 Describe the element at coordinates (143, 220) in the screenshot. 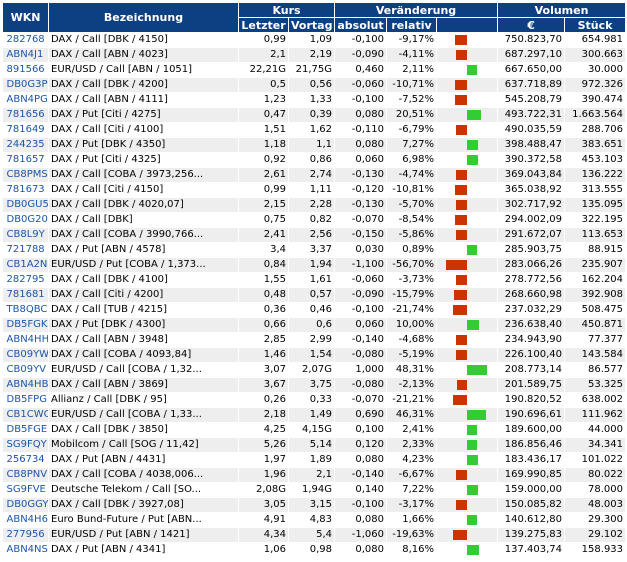

I see `bezeichnung-cell: DAX / Call [DBK]` at that location.